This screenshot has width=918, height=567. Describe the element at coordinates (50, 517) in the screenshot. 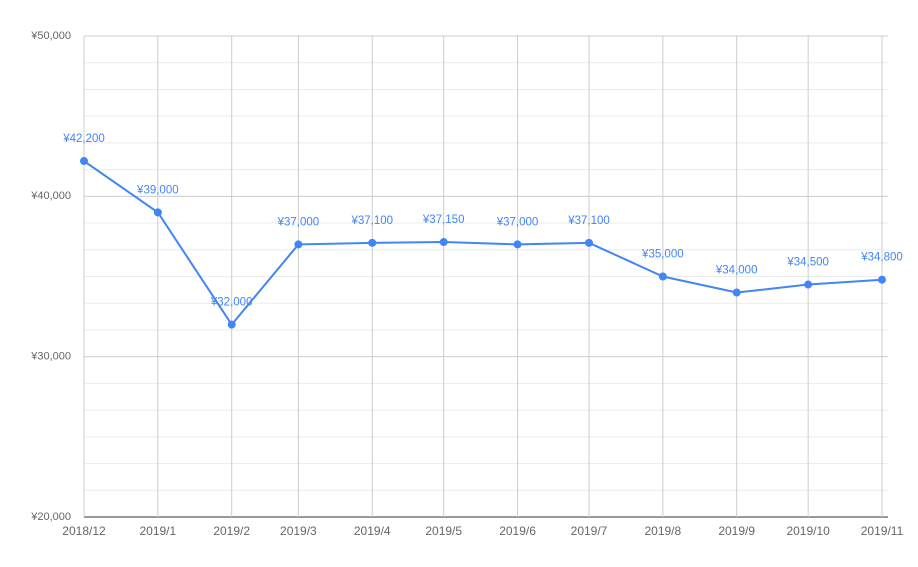

I see `y-tick-label: ¥20,000` at that location.